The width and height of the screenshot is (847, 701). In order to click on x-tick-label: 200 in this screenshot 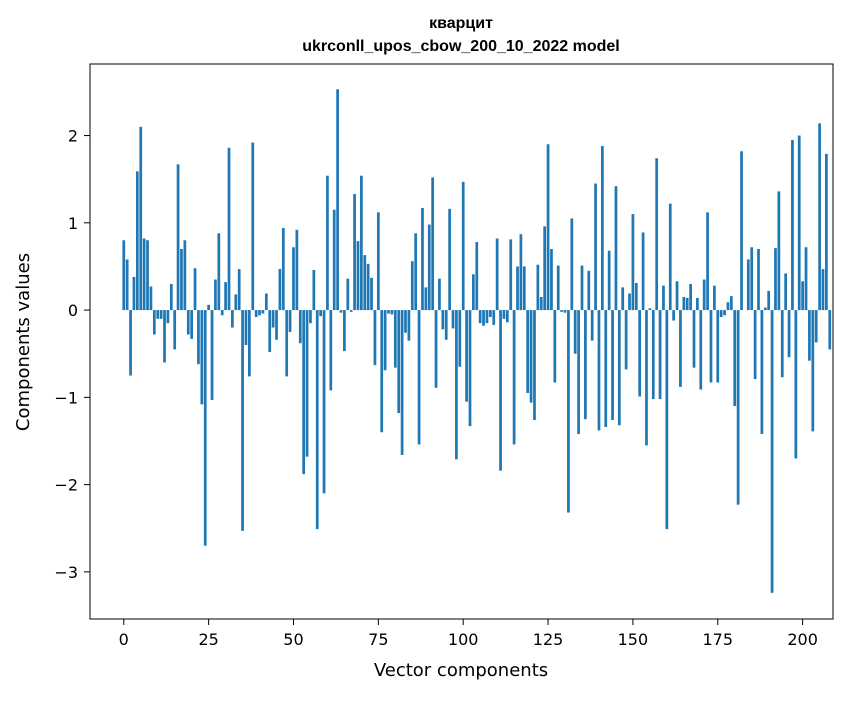, I will do `click(802, 639)`.